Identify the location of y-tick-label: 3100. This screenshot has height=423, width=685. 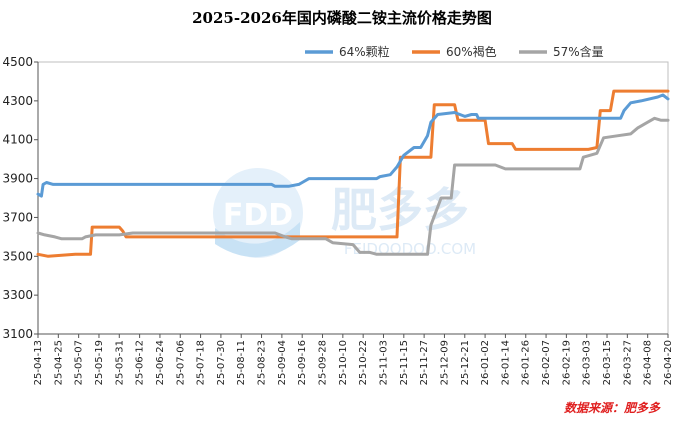
(17, 334).